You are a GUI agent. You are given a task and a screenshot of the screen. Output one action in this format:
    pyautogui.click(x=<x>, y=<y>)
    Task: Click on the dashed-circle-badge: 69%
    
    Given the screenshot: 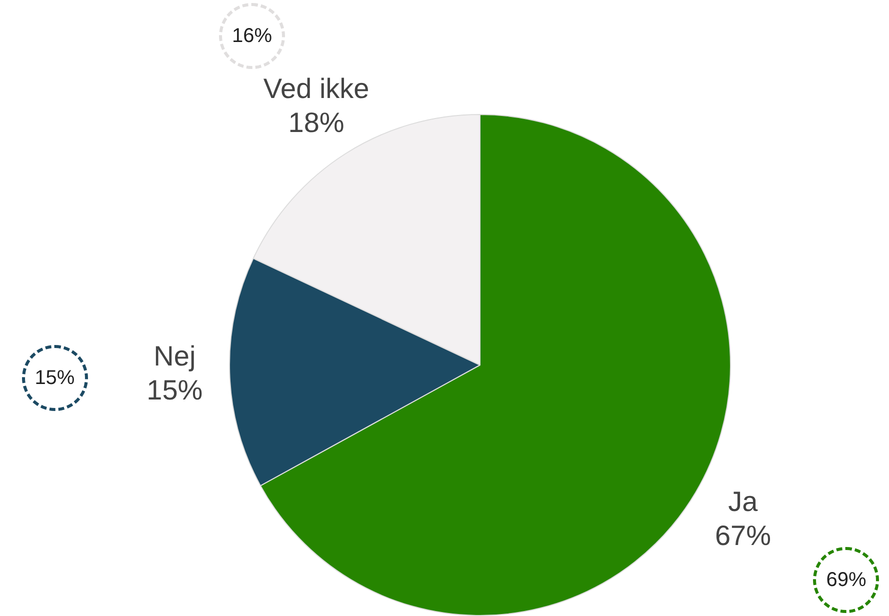 What is the action you would take?
    pyautogui.click(x=846, y=580)
    